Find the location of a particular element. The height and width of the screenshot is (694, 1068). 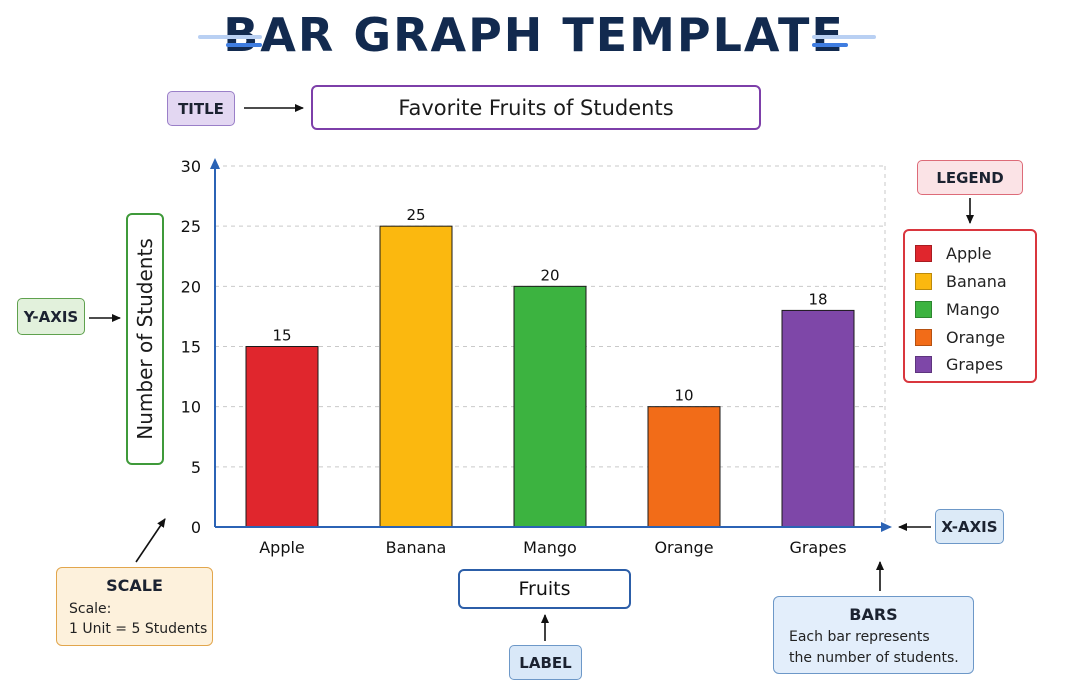

legend-item-banana: Banana is located at coordinates (961, 281).